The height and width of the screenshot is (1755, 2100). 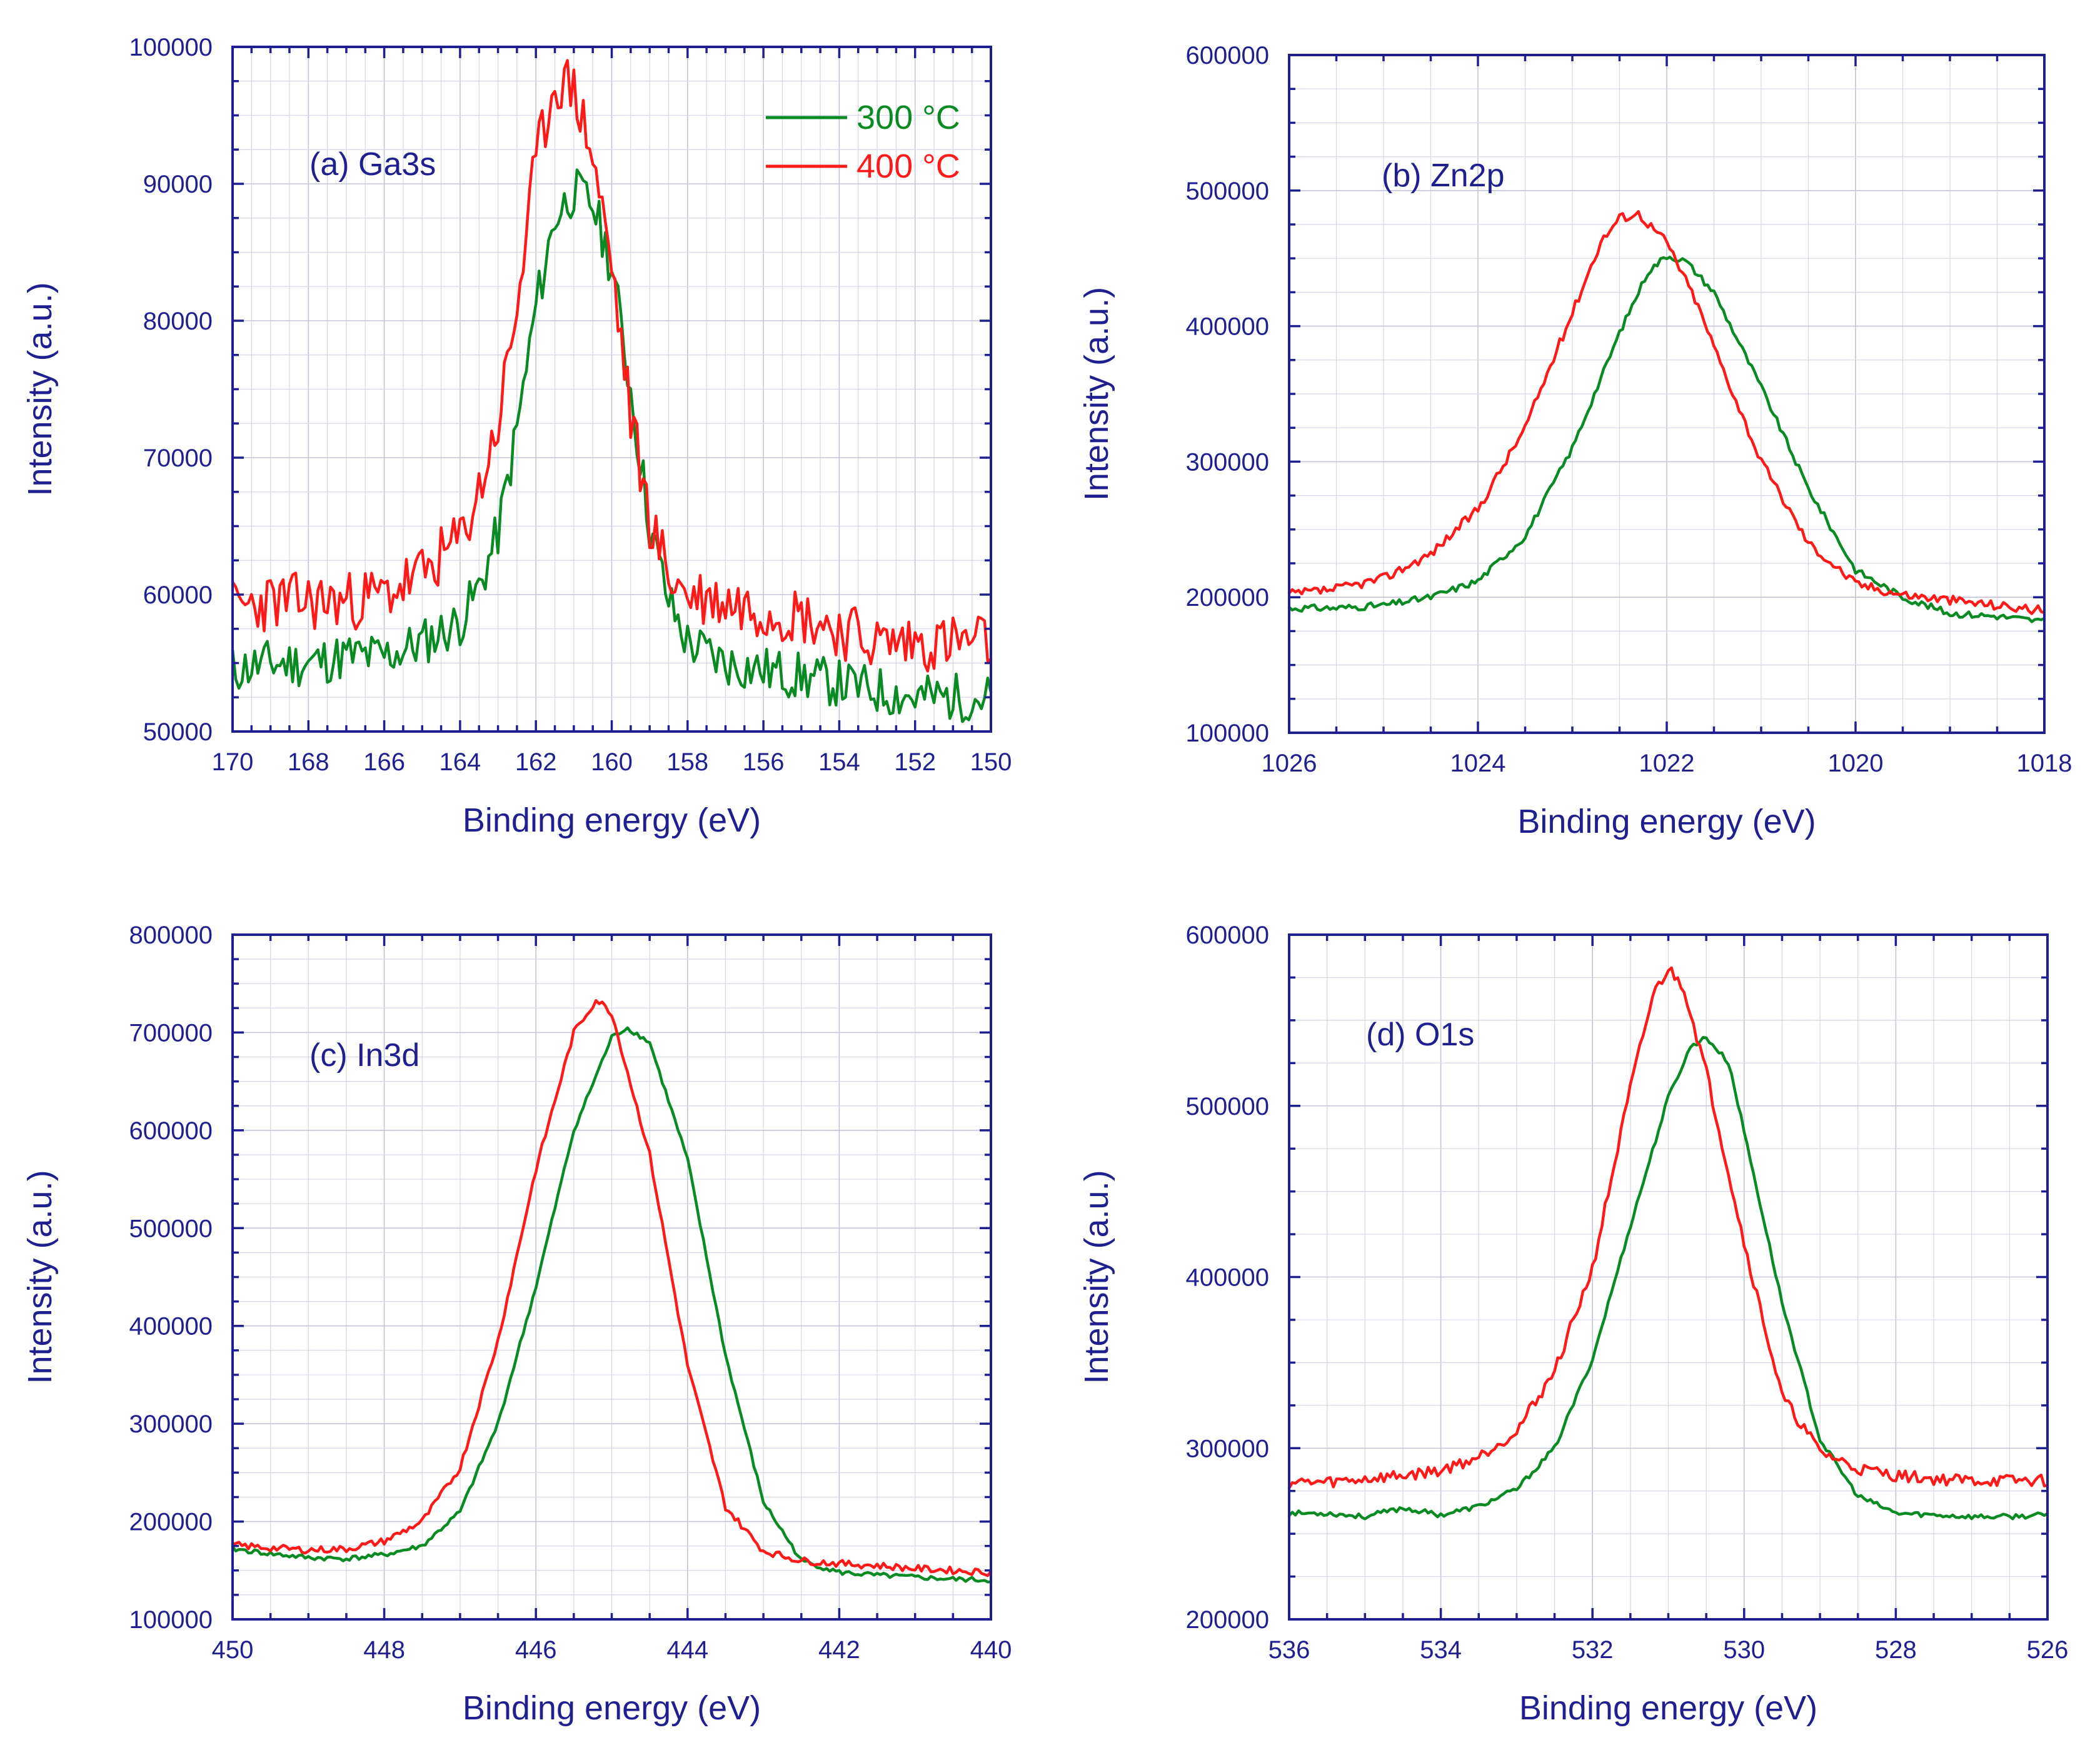 What do you see at coordinates (178, 321) in the screenshot?
I see `y-tick-label: 80000` at bounding box center [178, 321].